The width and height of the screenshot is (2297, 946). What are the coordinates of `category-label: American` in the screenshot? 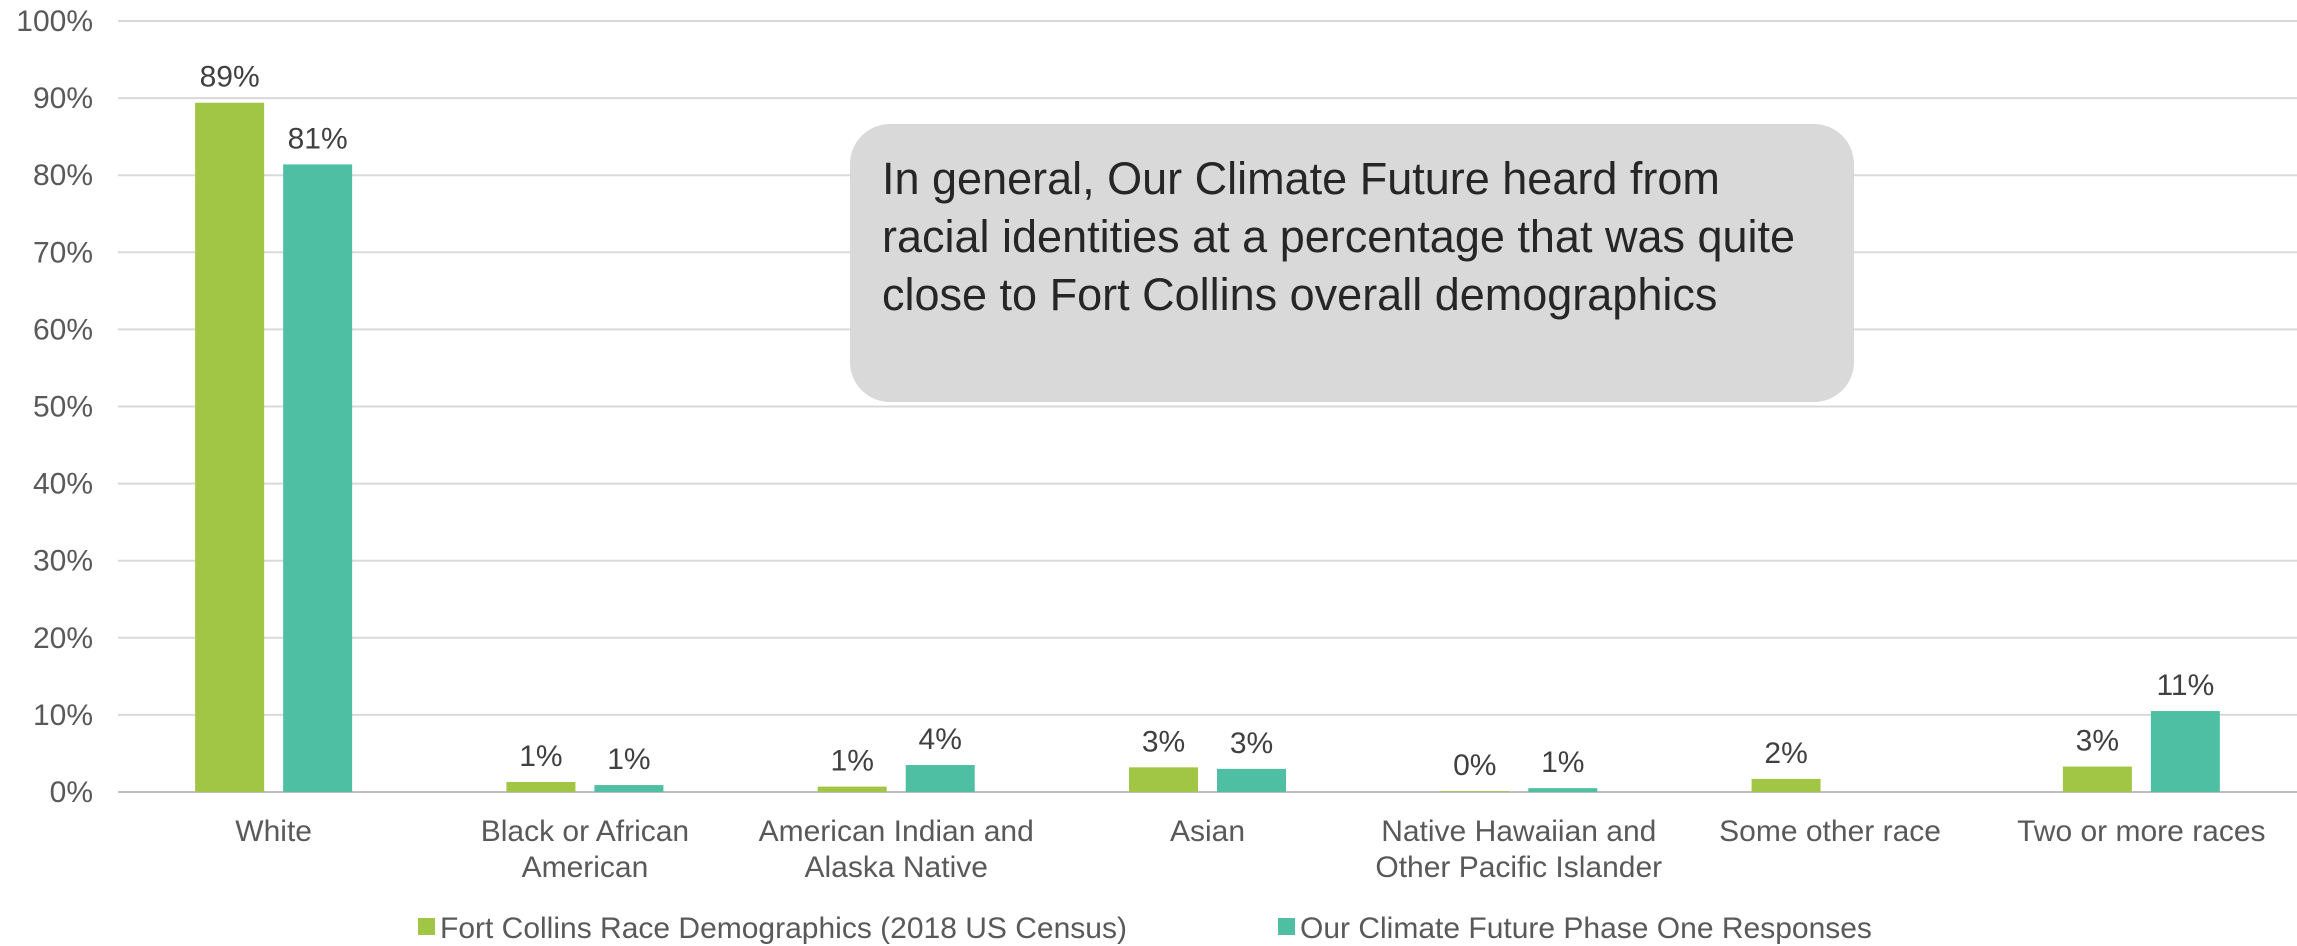 It's located at (585, 867).